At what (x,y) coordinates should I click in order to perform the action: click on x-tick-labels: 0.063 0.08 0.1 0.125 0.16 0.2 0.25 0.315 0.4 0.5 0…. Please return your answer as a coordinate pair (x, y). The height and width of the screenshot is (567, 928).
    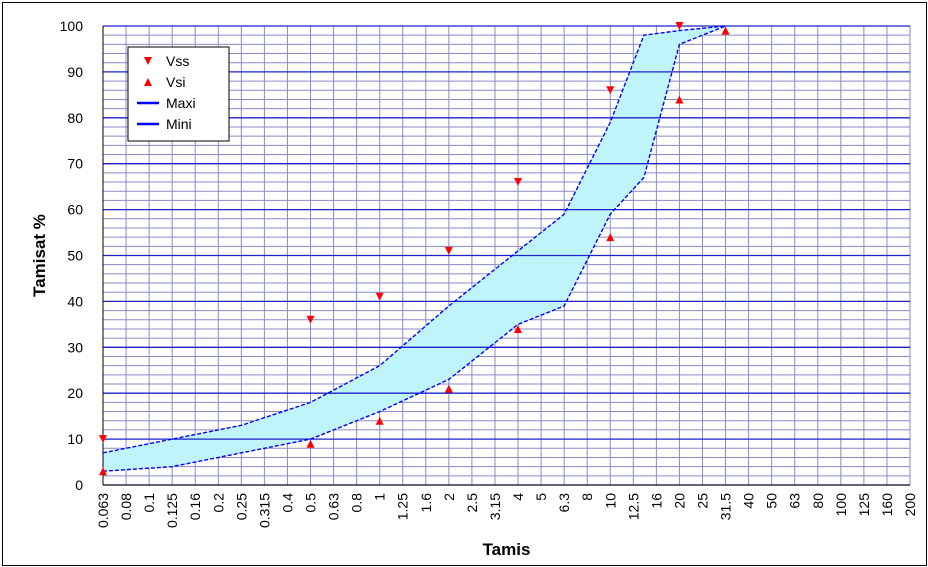
    Looking at the image, I should click on (506, 510).